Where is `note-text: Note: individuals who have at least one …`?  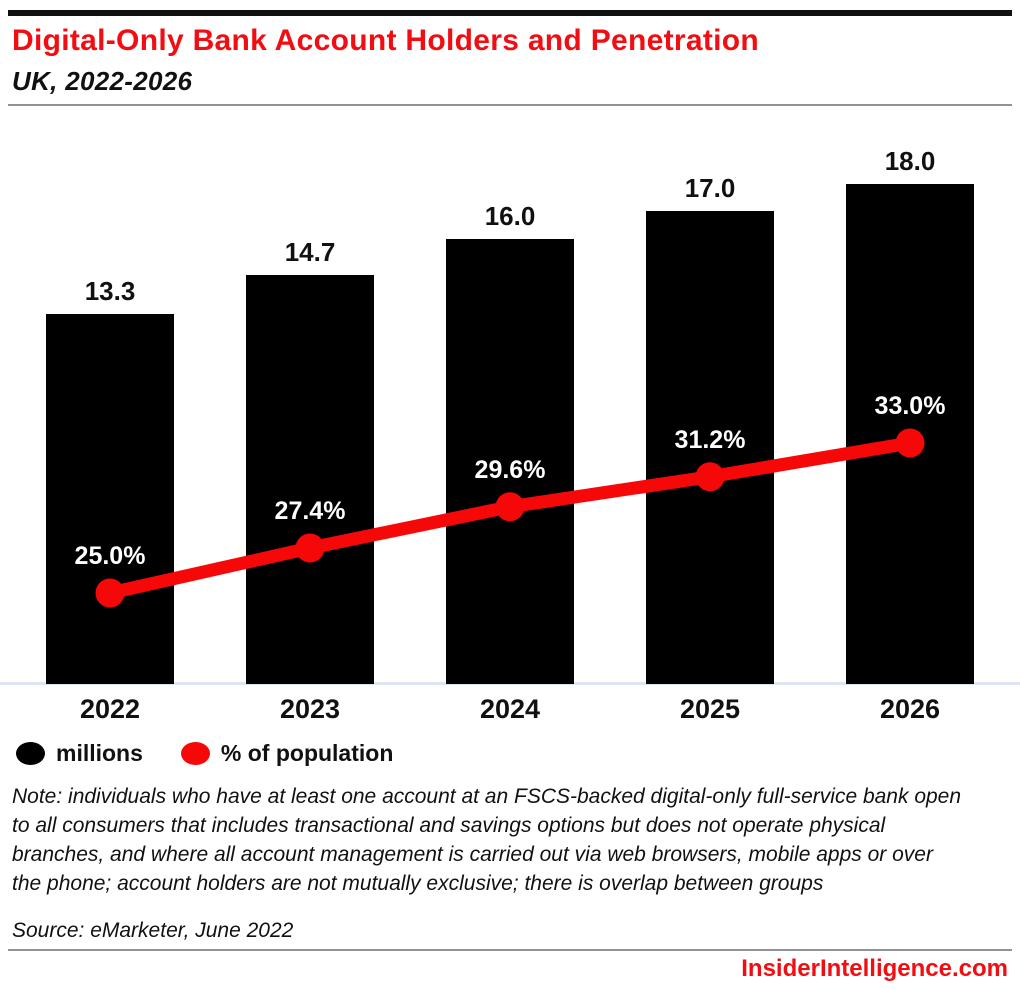
note-text: Note: individuals who have at least one … is located at coordinates (487, 840).